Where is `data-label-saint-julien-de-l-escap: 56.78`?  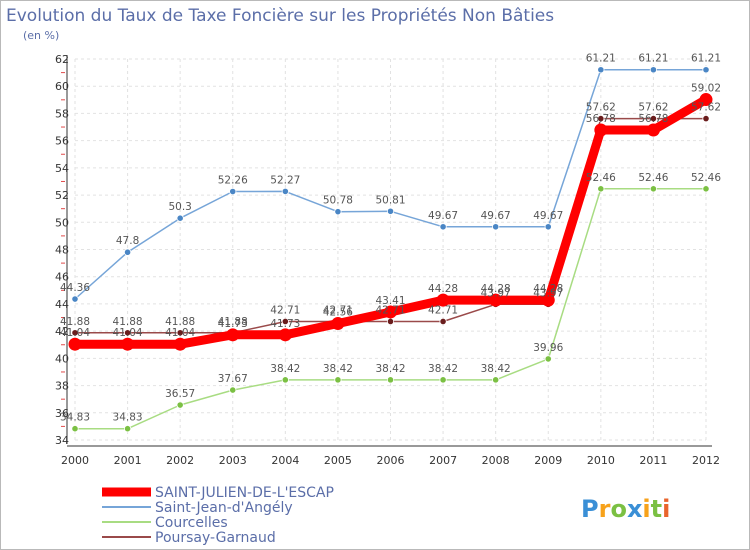
data-label-saint-julien-de-l-escap: 56.78 is located at coordinates (601, 119).